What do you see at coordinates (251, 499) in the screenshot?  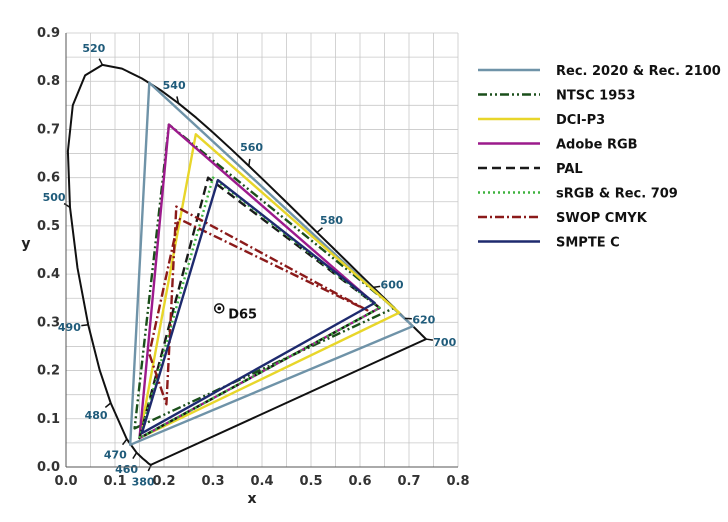 I see `x-axis-title: x` at bounding box center [251, 499].